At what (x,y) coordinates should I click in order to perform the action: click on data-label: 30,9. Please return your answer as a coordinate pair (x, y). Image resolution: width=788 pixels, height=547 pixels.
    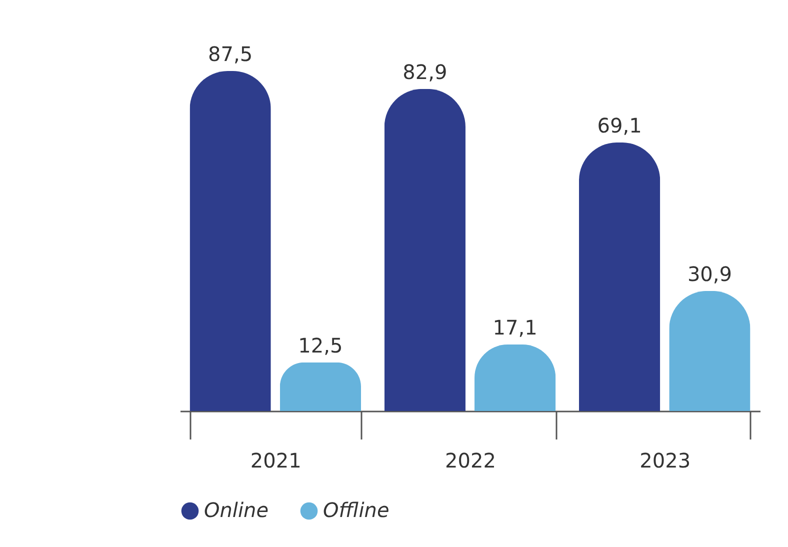
    Looking at the image, I should click on (709, 274).